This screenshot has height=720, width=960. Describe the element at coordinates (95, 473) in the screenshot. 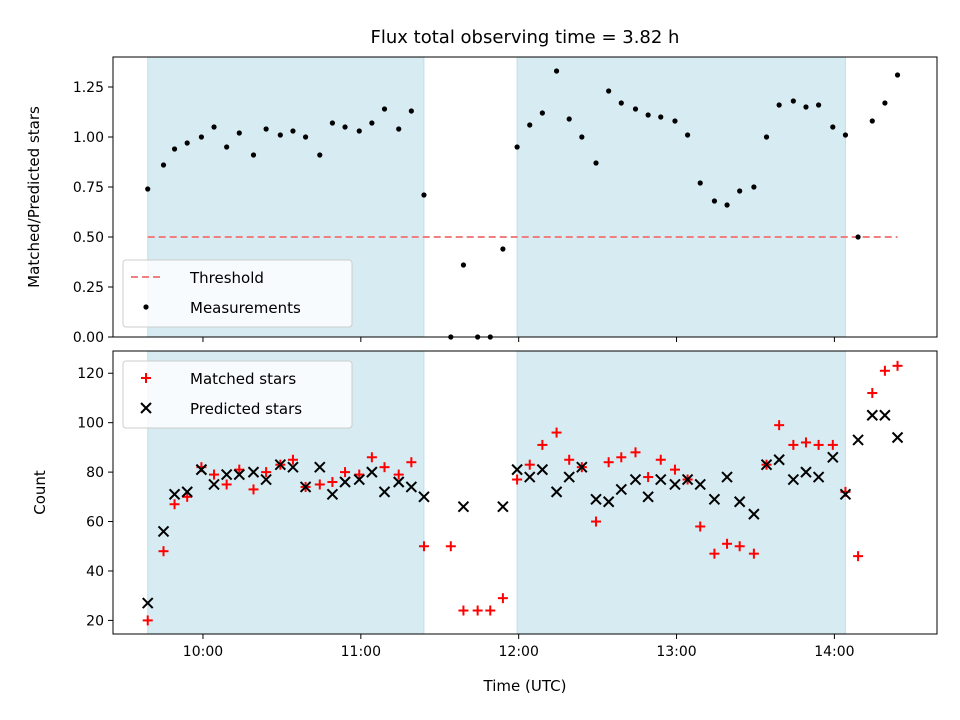

I see `y-tick-label: 80` at that location.